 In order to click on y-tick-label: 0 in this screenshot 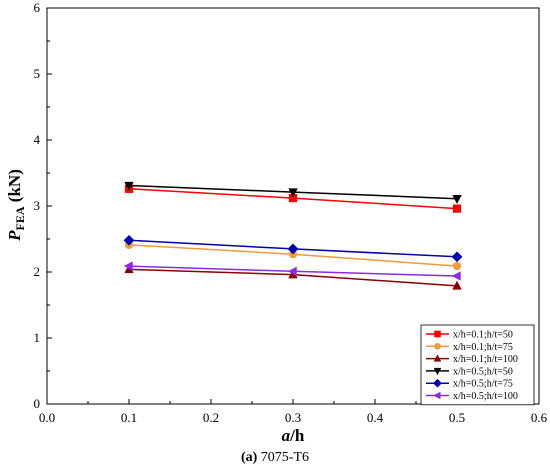, I will do `click(37, 403)`.